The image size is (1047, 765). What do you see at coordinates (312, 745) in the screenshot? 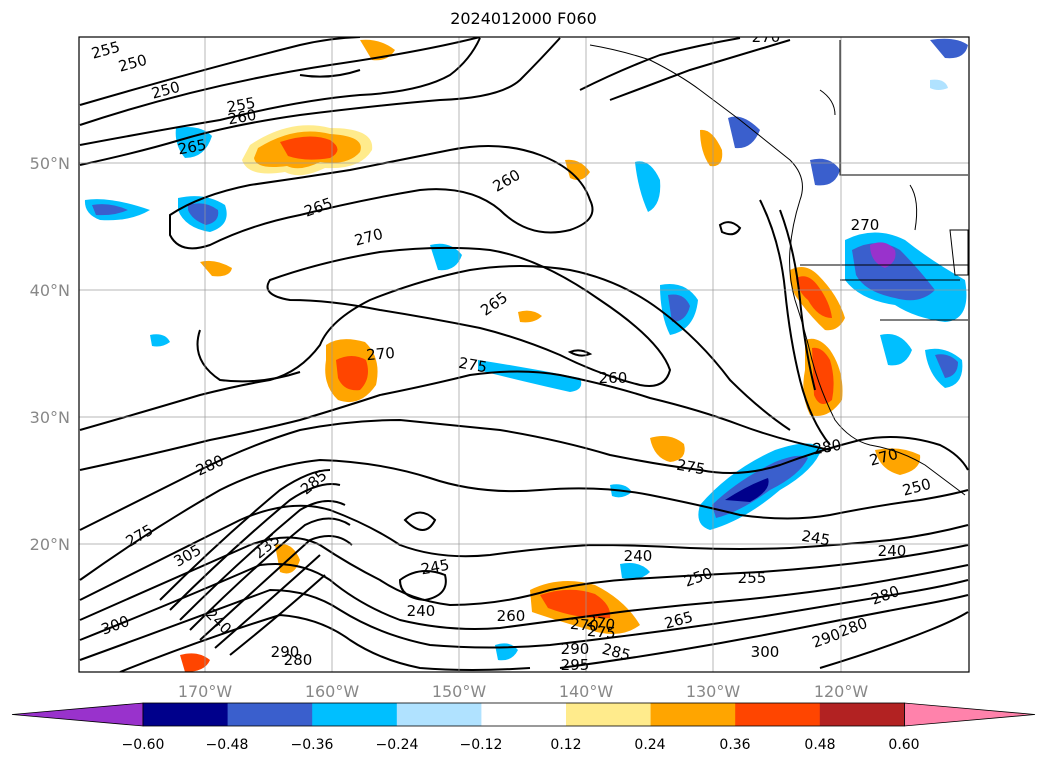
I see `colorbar-tick: −0.36` at bounding box center [312, 745].